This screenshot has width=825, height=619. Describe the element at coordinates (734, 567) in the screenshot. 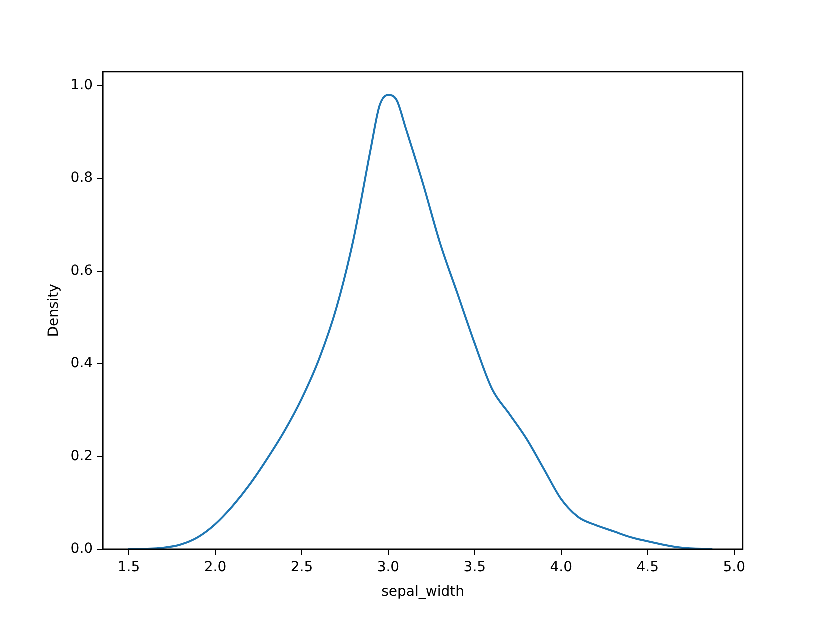

I see `x-tick-label: 5.0` at that location.